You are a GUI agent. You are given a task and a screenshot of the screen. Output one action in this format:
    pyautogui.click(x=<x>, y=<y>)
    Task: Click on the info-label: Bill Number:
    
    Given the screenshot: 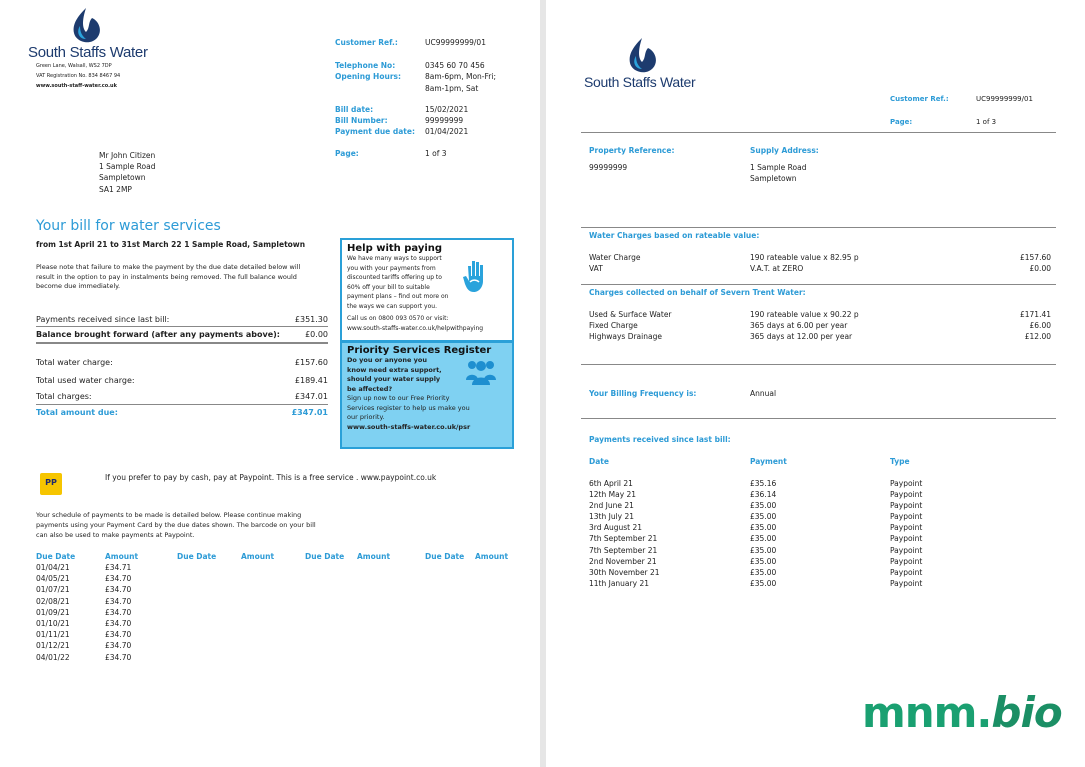 What is the action you would take?
    pyautogui.click(x=361, y=121)
    